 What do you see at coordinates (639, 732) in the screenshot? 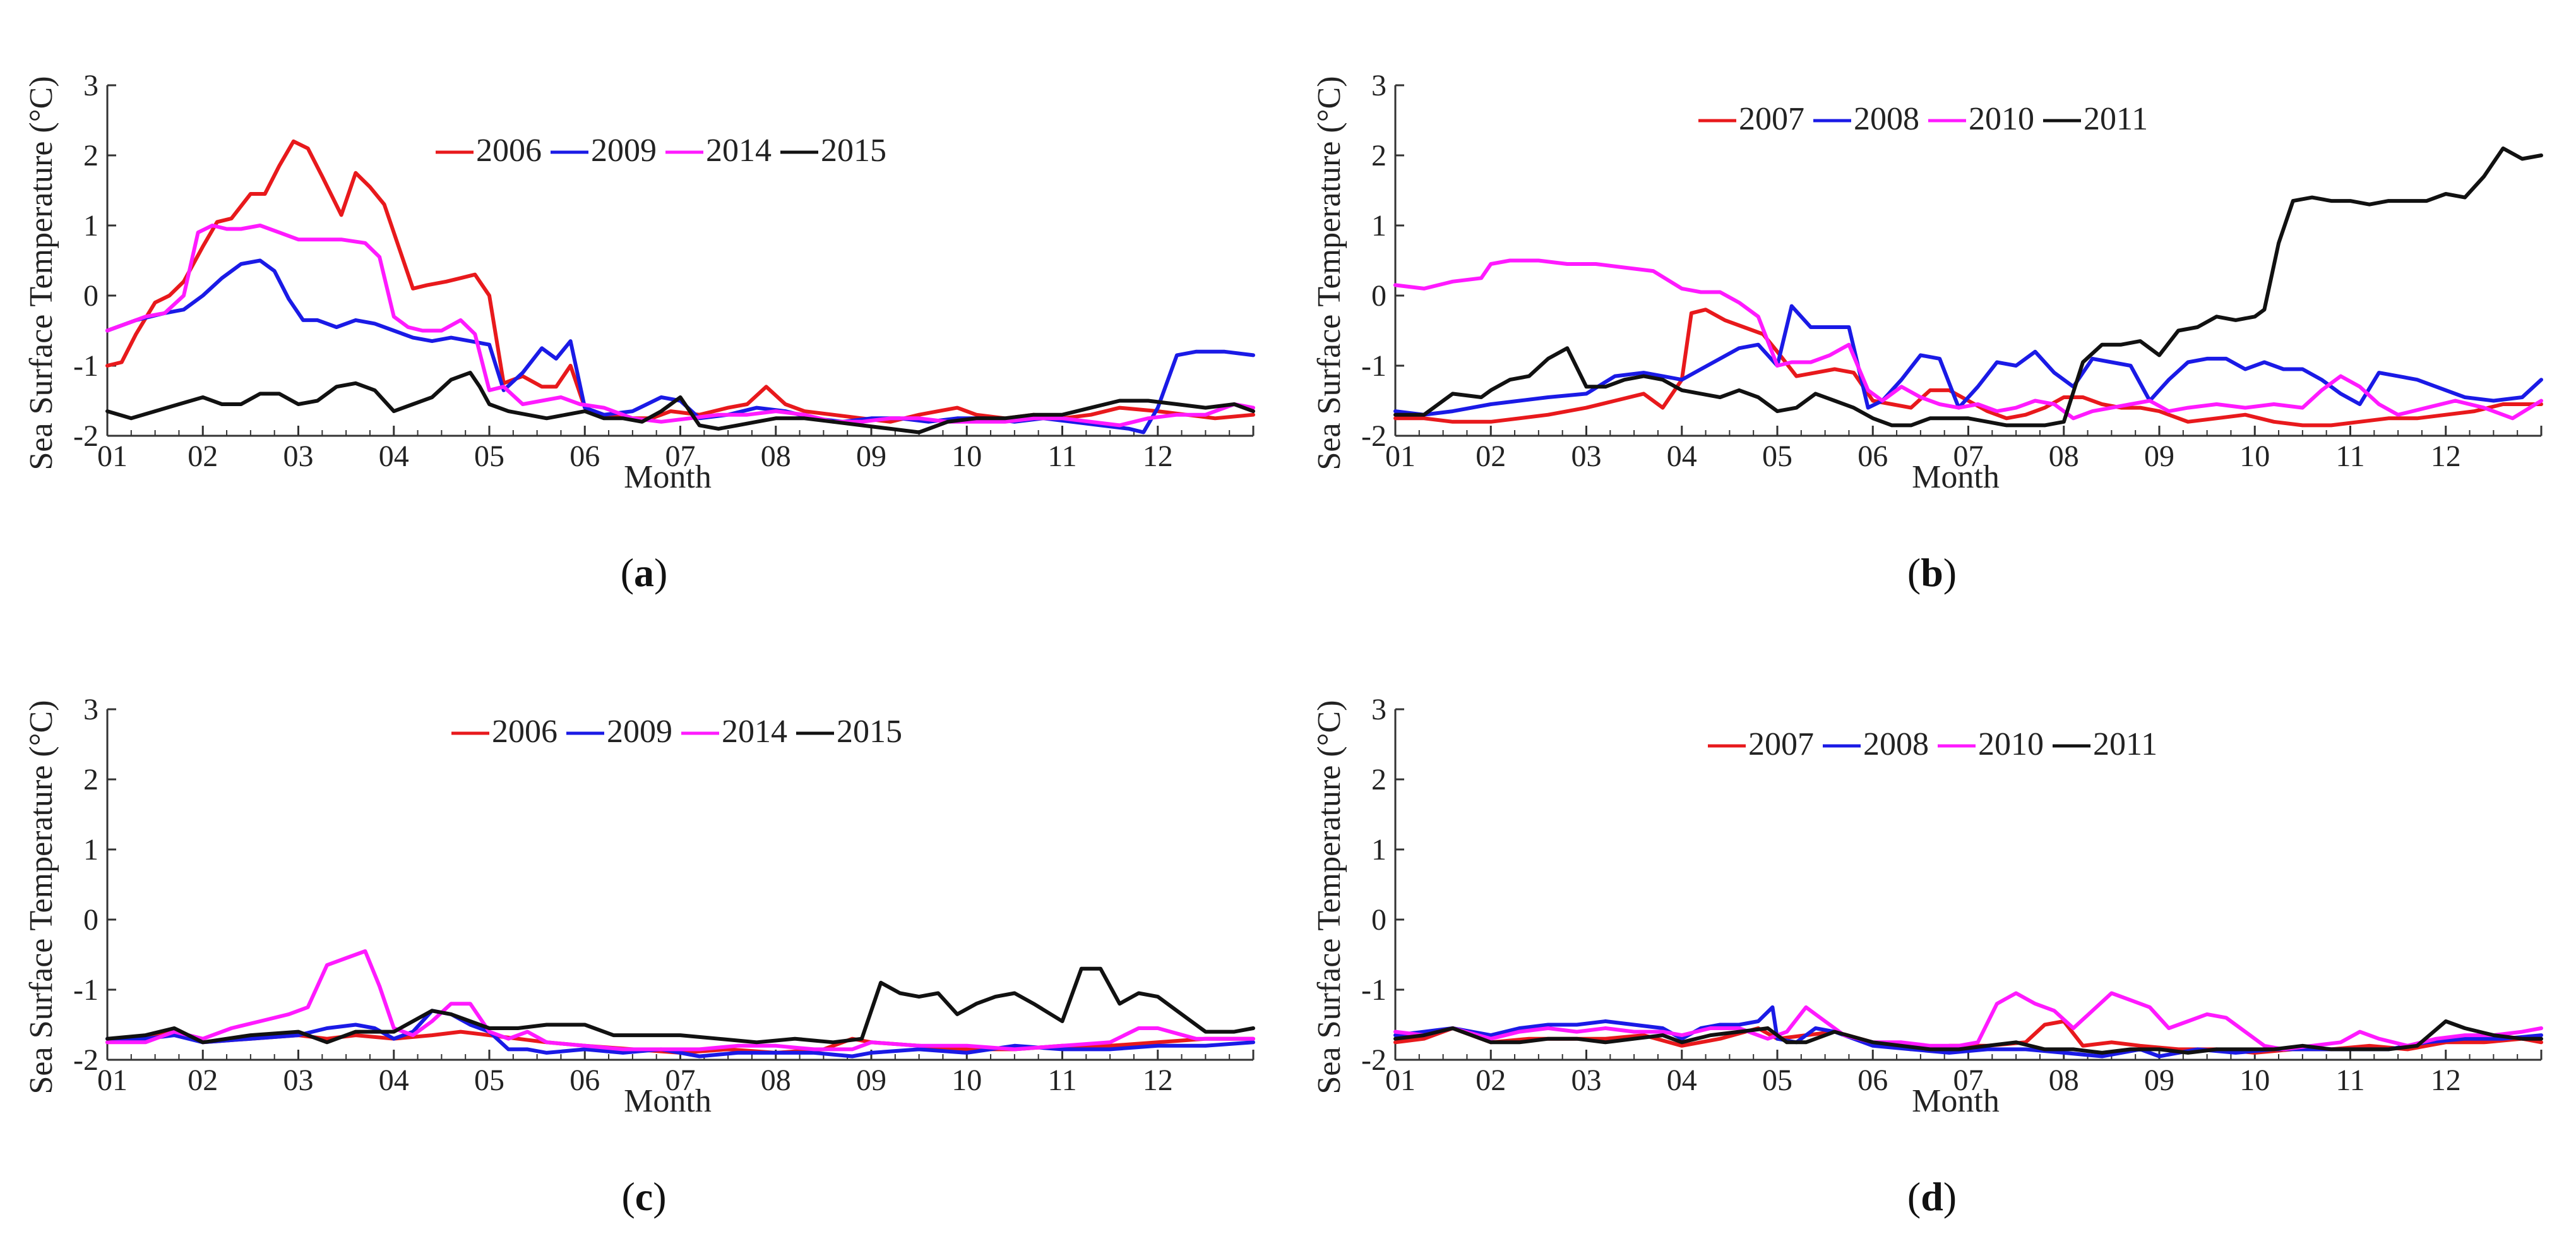
I see `legend-label-2009: 2009` at bounding box center [639, 732].